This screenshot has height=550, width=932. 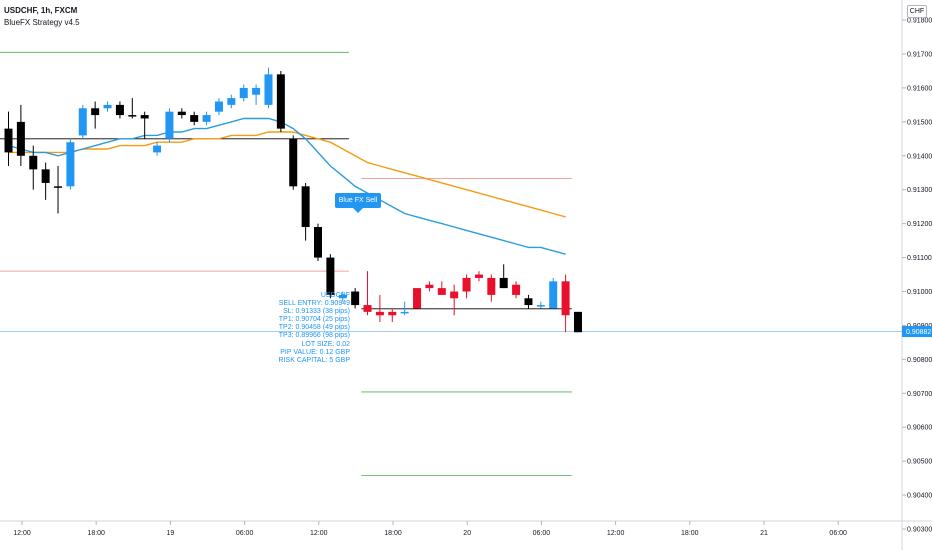 I want to click on strategy-name: BlueFX Strategy v4.5, so click(x=42, y=22).